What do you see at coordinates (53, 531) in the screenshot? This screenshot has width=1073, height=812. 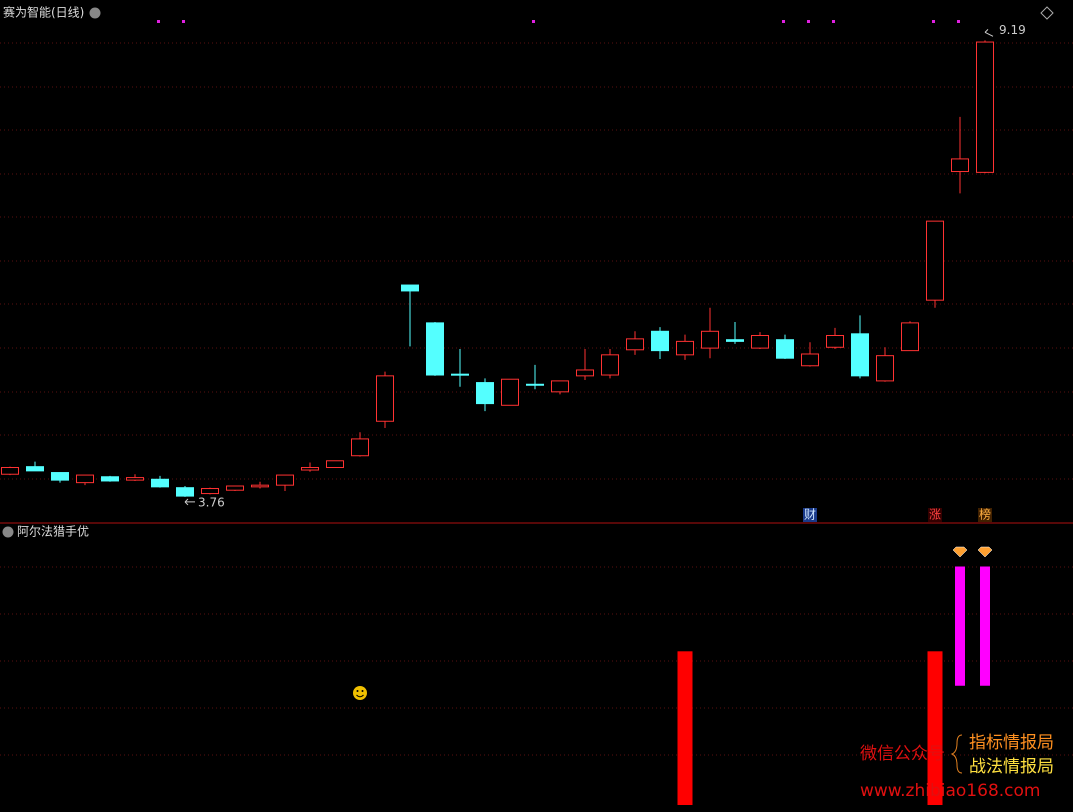 I see `panel-title: 阿尔法猎手优` at bounding box center [53, 531].